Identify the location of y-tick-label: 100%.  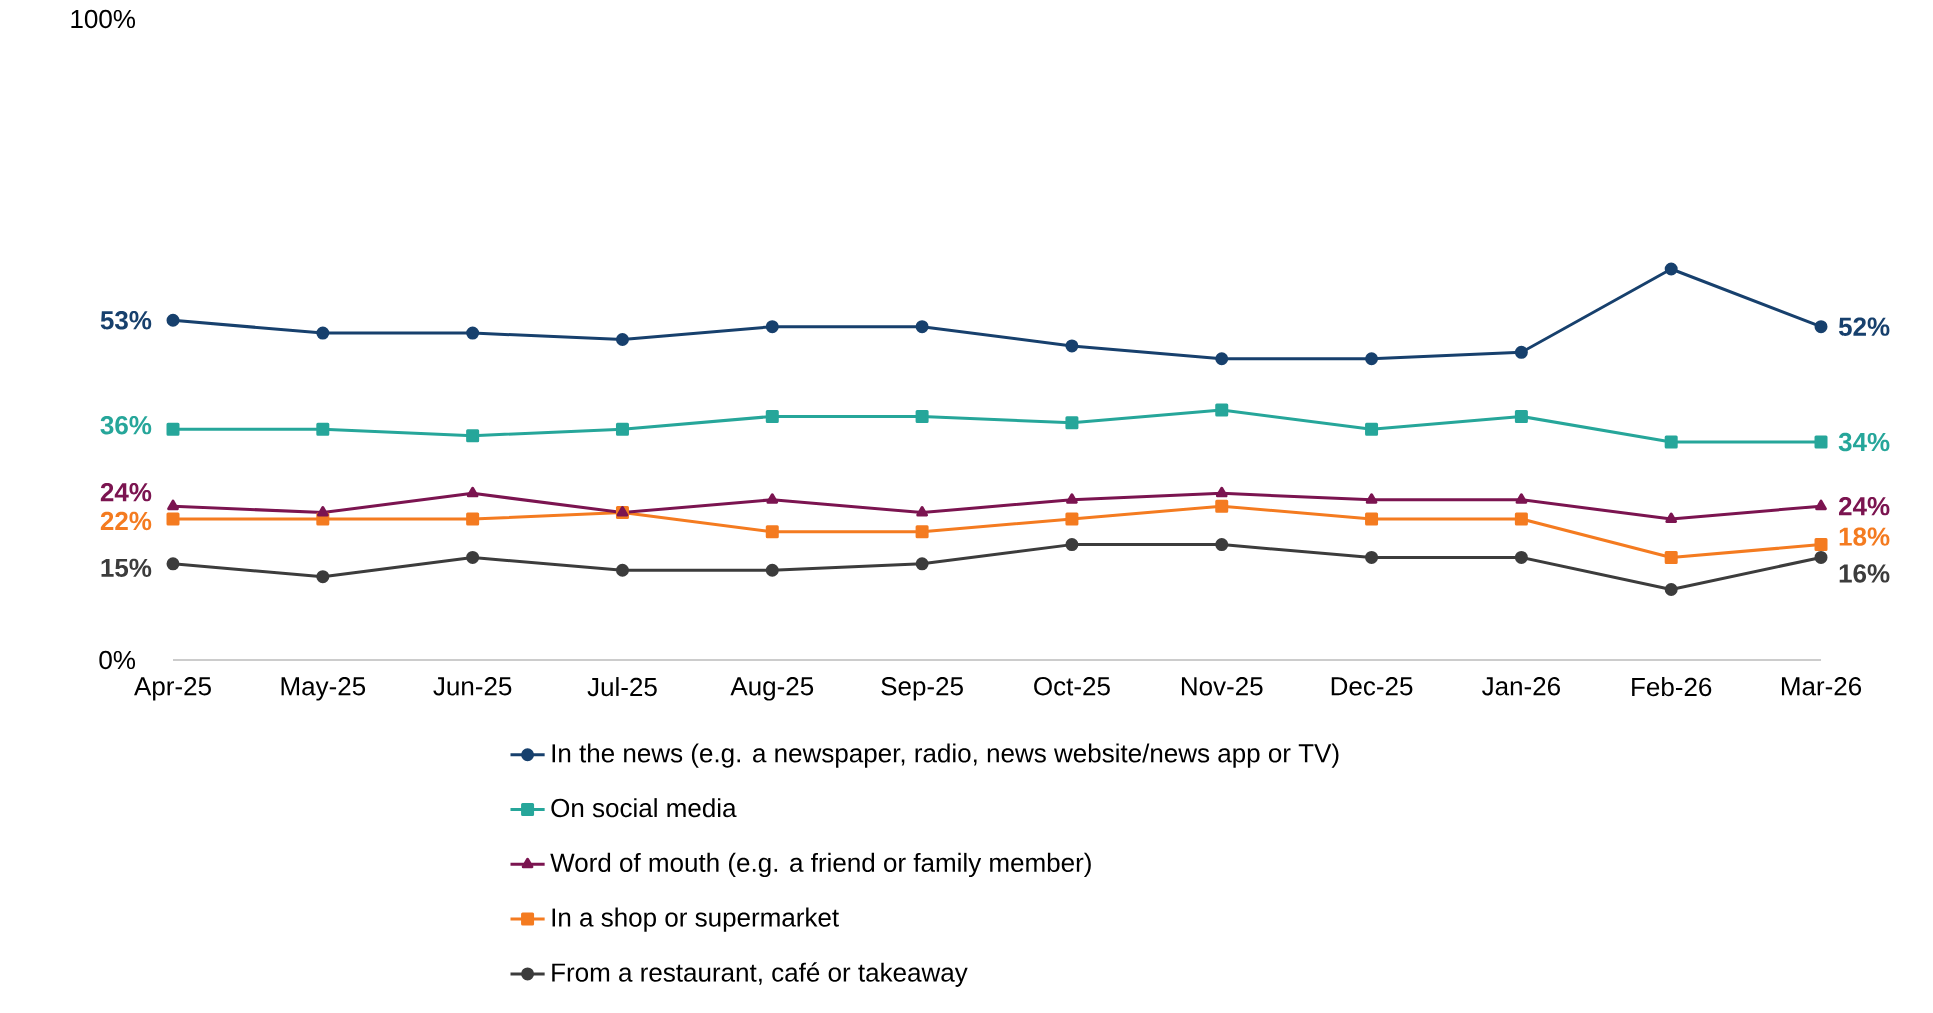
(103, 19).